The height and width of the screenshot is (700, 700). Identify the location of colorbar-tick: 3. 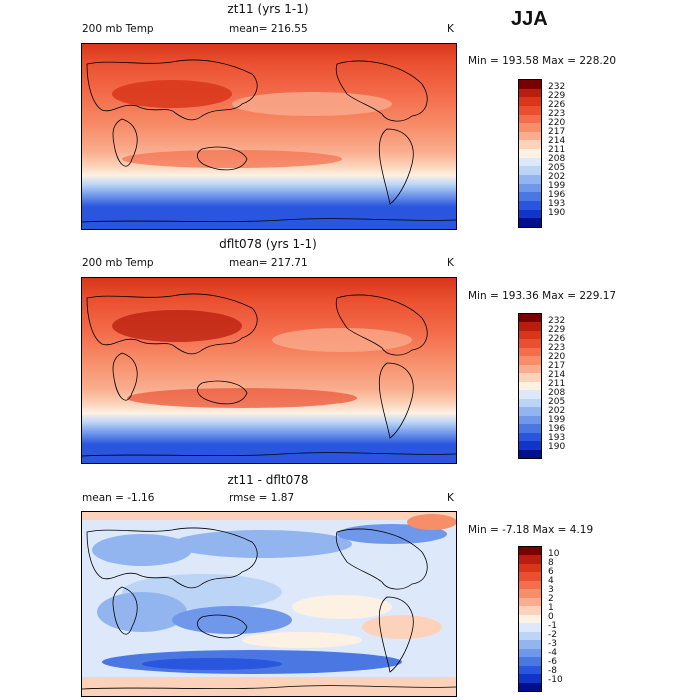
(551, 590).